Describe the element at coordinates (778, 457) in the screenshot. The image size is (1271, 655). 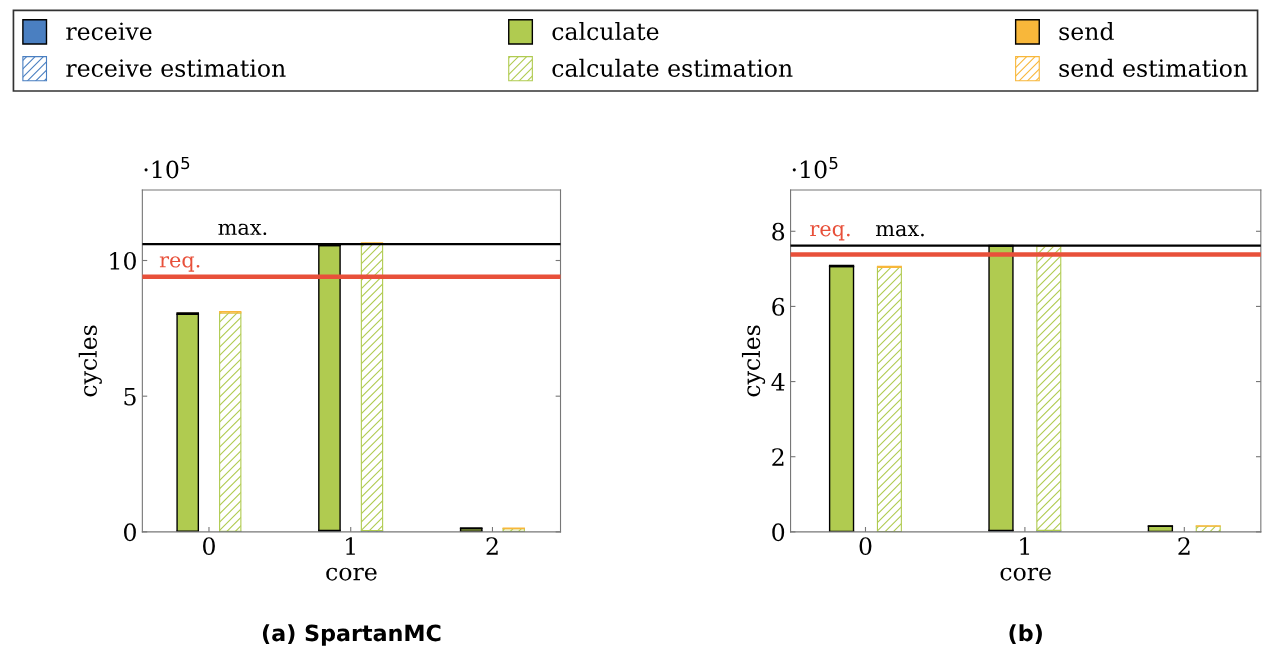
I see `y-tick-label: 2` at that location.